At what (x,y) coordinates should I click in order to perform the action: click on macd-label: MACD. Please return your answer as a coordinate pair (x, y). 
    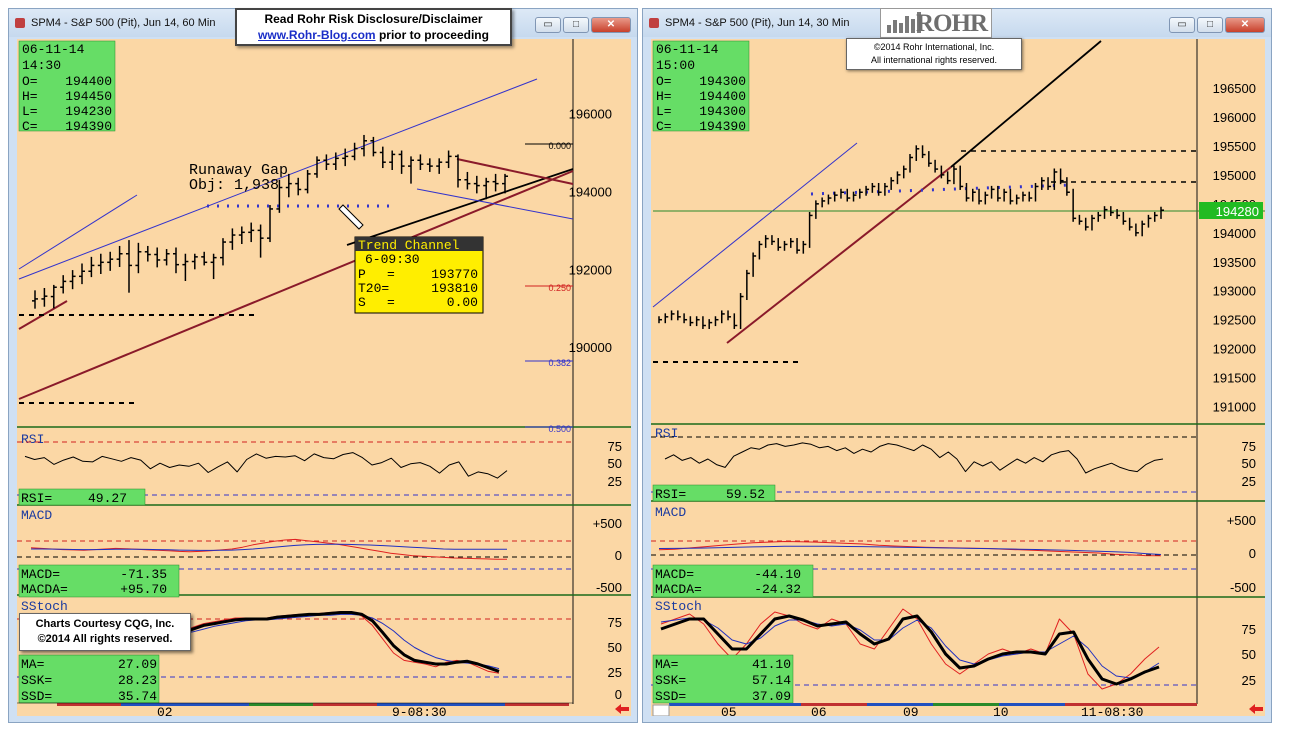
    Looking at the image, I should click on (36, 515).